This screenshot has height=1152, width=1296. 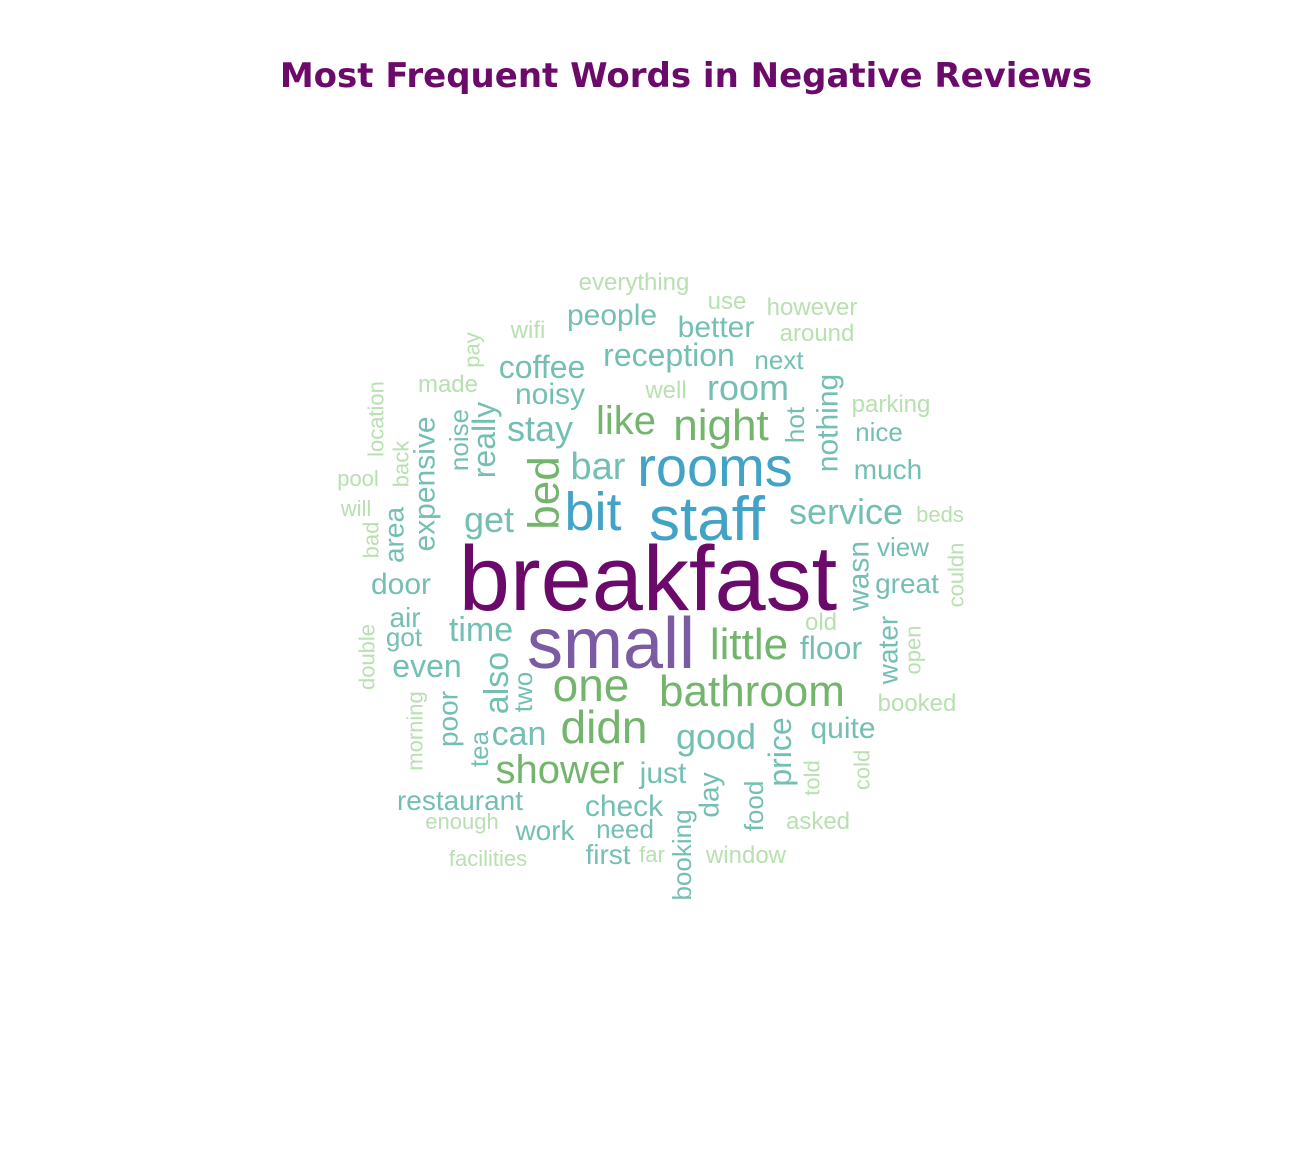 I want to click on word-floor: floor, so click(x=831, y=648).